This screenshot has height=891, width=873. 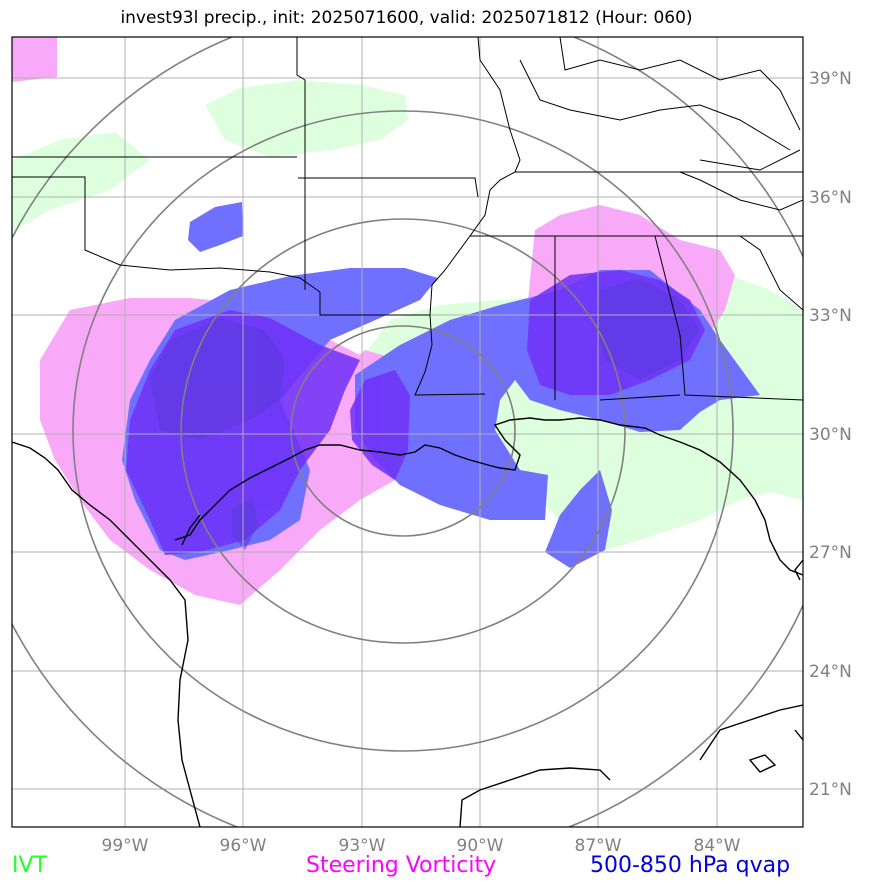 I want to click on lon-tick-label: 93°W, so click(x=362, y=846).